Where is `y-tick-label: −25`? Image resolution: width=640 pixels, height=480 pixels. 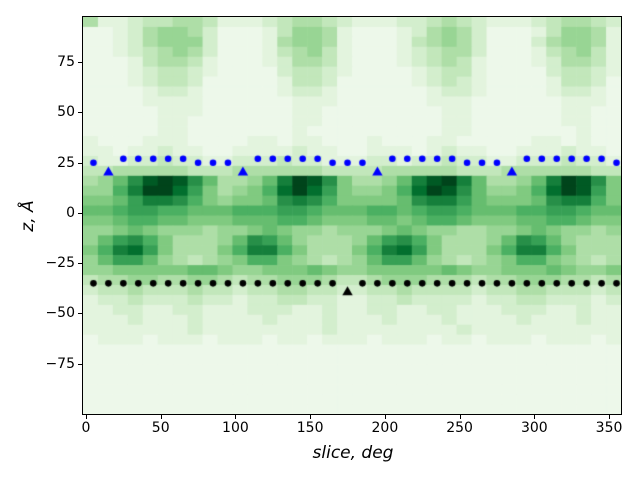
y-tick-label: −25 is located at coordinates (60, 263).